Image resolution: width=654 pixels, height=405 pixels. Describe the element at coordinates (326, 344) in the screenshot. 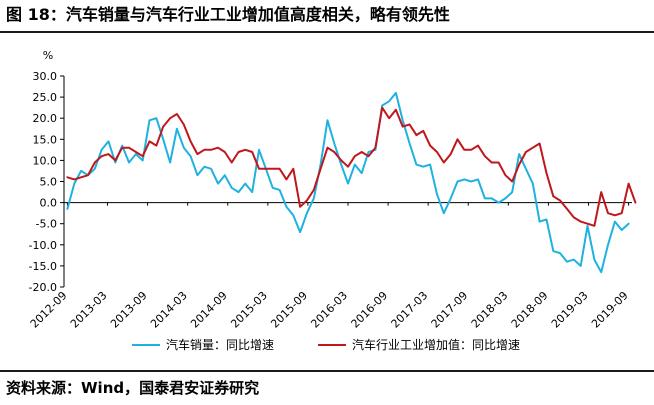

I see `legend: 汽车销量：同比增速 汽车行业工业增加值：同比增速` at that location.